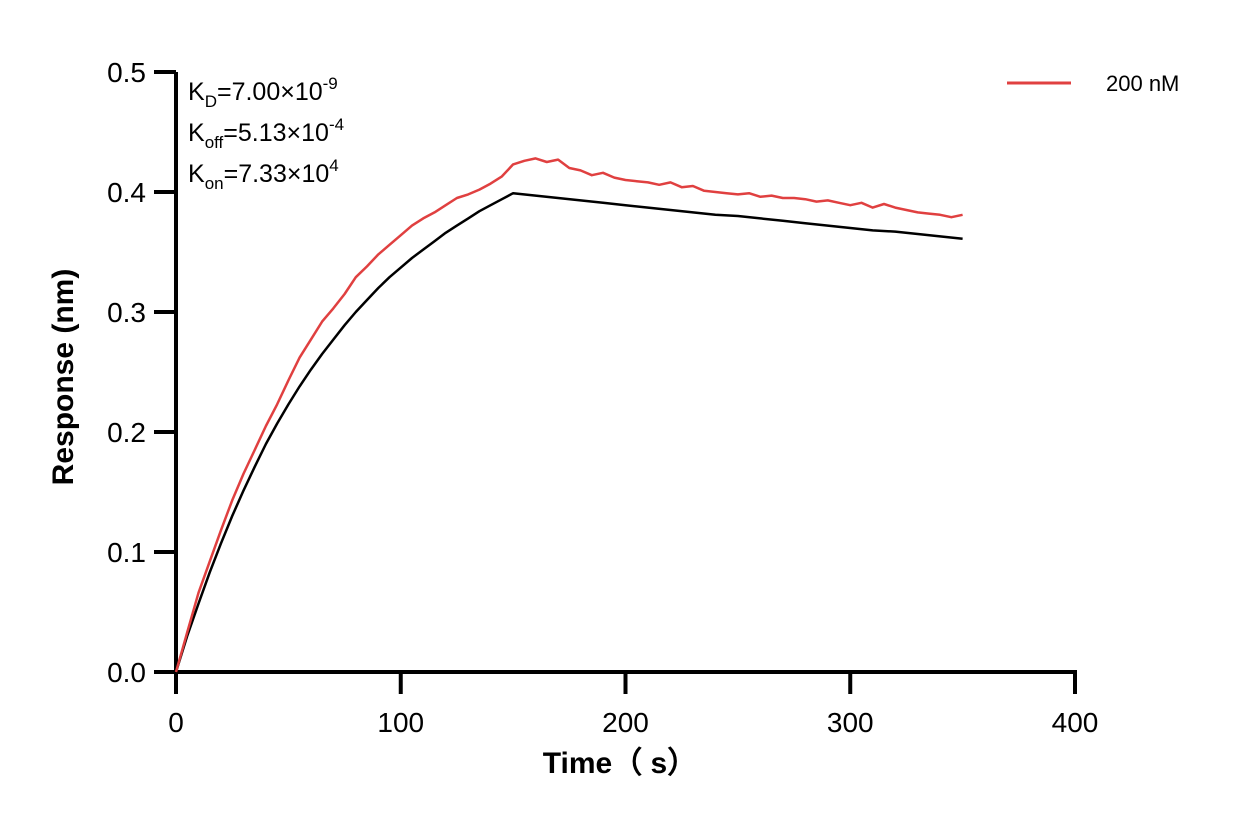 The image size is (1233, 825). What do you see at coordinates (1093, 83) in the screenshot?
I see `legend: 200 nM` at bounding box center [1093, 83].